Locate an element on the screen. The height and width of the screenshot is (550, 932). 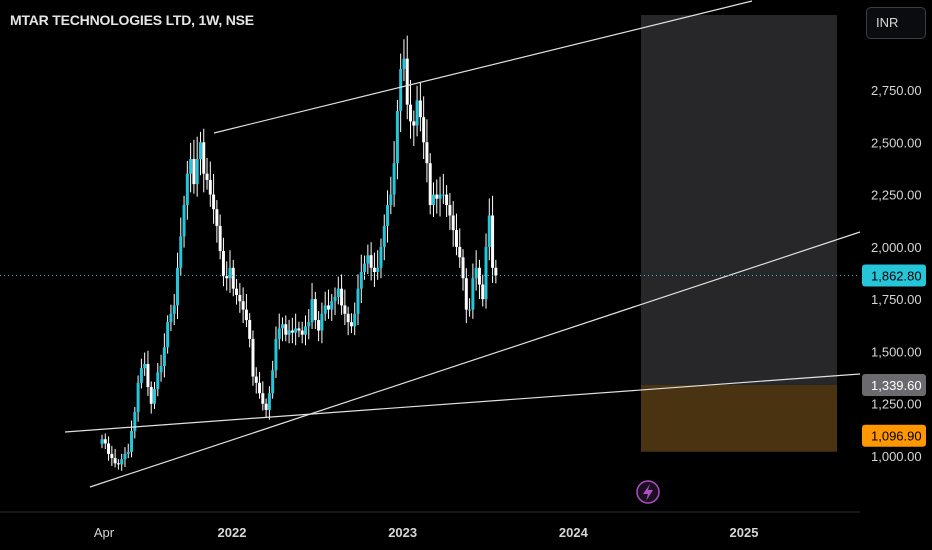
x-tick-label: 2024 is located at coordinates (574, 532).